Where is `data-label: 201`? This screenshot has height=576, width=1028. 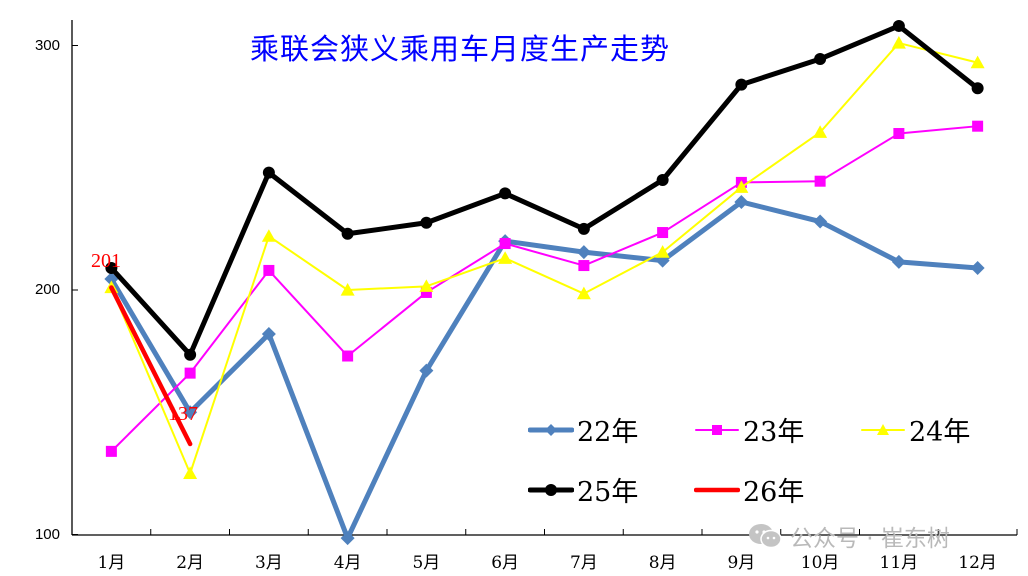
data-label: 201 is located at coordinates (106, 261).